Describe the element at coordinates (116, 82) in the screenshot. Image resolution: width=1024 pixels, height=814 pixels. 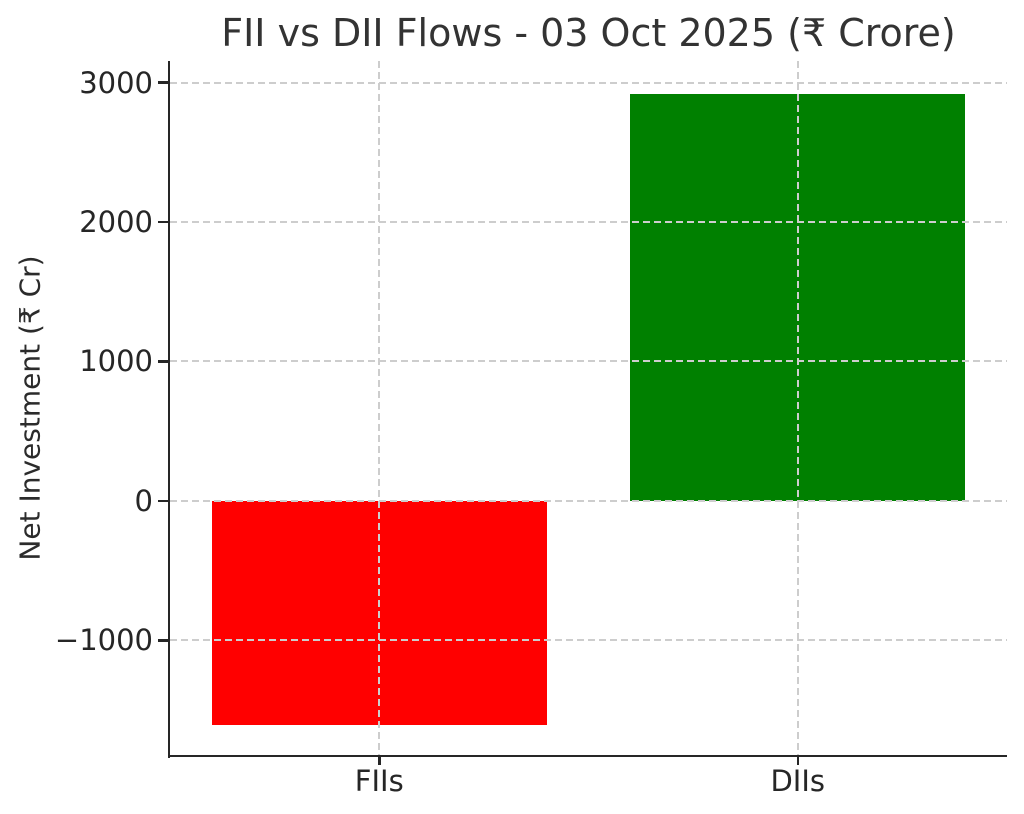
I see `y-tick-label-3000: 3000` at that location.